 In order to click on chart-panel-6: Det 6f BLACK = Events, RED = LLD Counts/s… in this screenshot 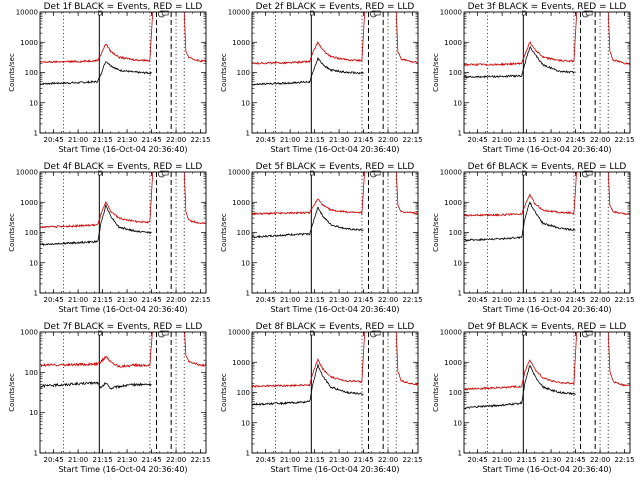, I will do `click(533, 238)`.